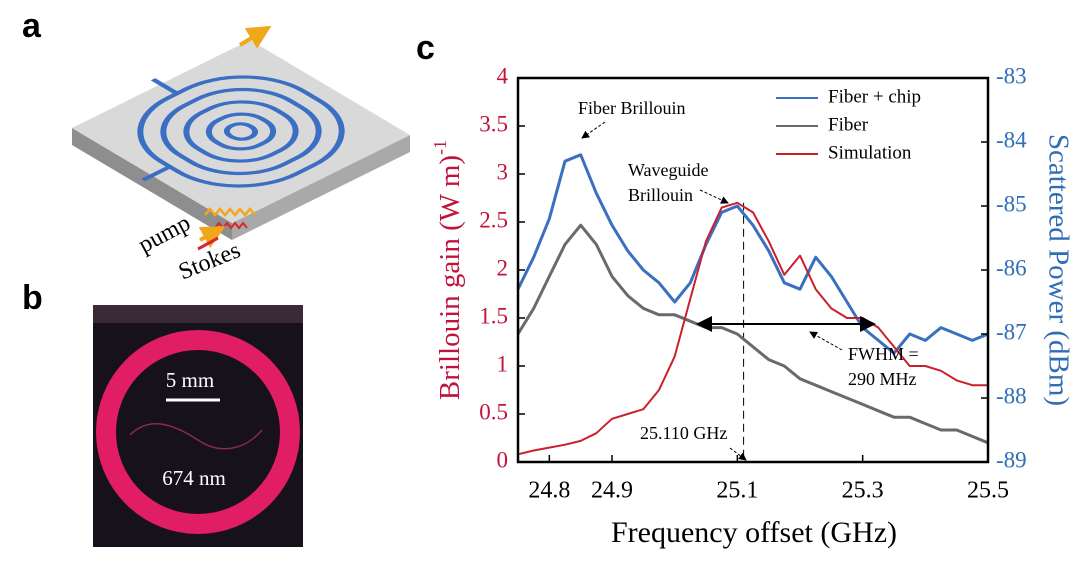 Image resolution: width=1080 pixels, height=568 pixels. Describe the element at coordinates (1011, 75) in the screenshot. I see `y2-tick-label: -83` at that location.